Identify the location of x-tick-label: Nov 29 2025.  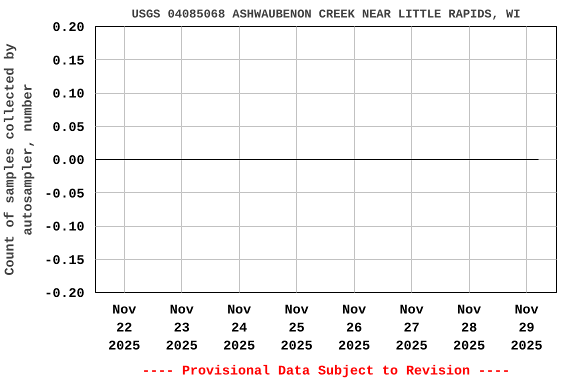
(526, 329).